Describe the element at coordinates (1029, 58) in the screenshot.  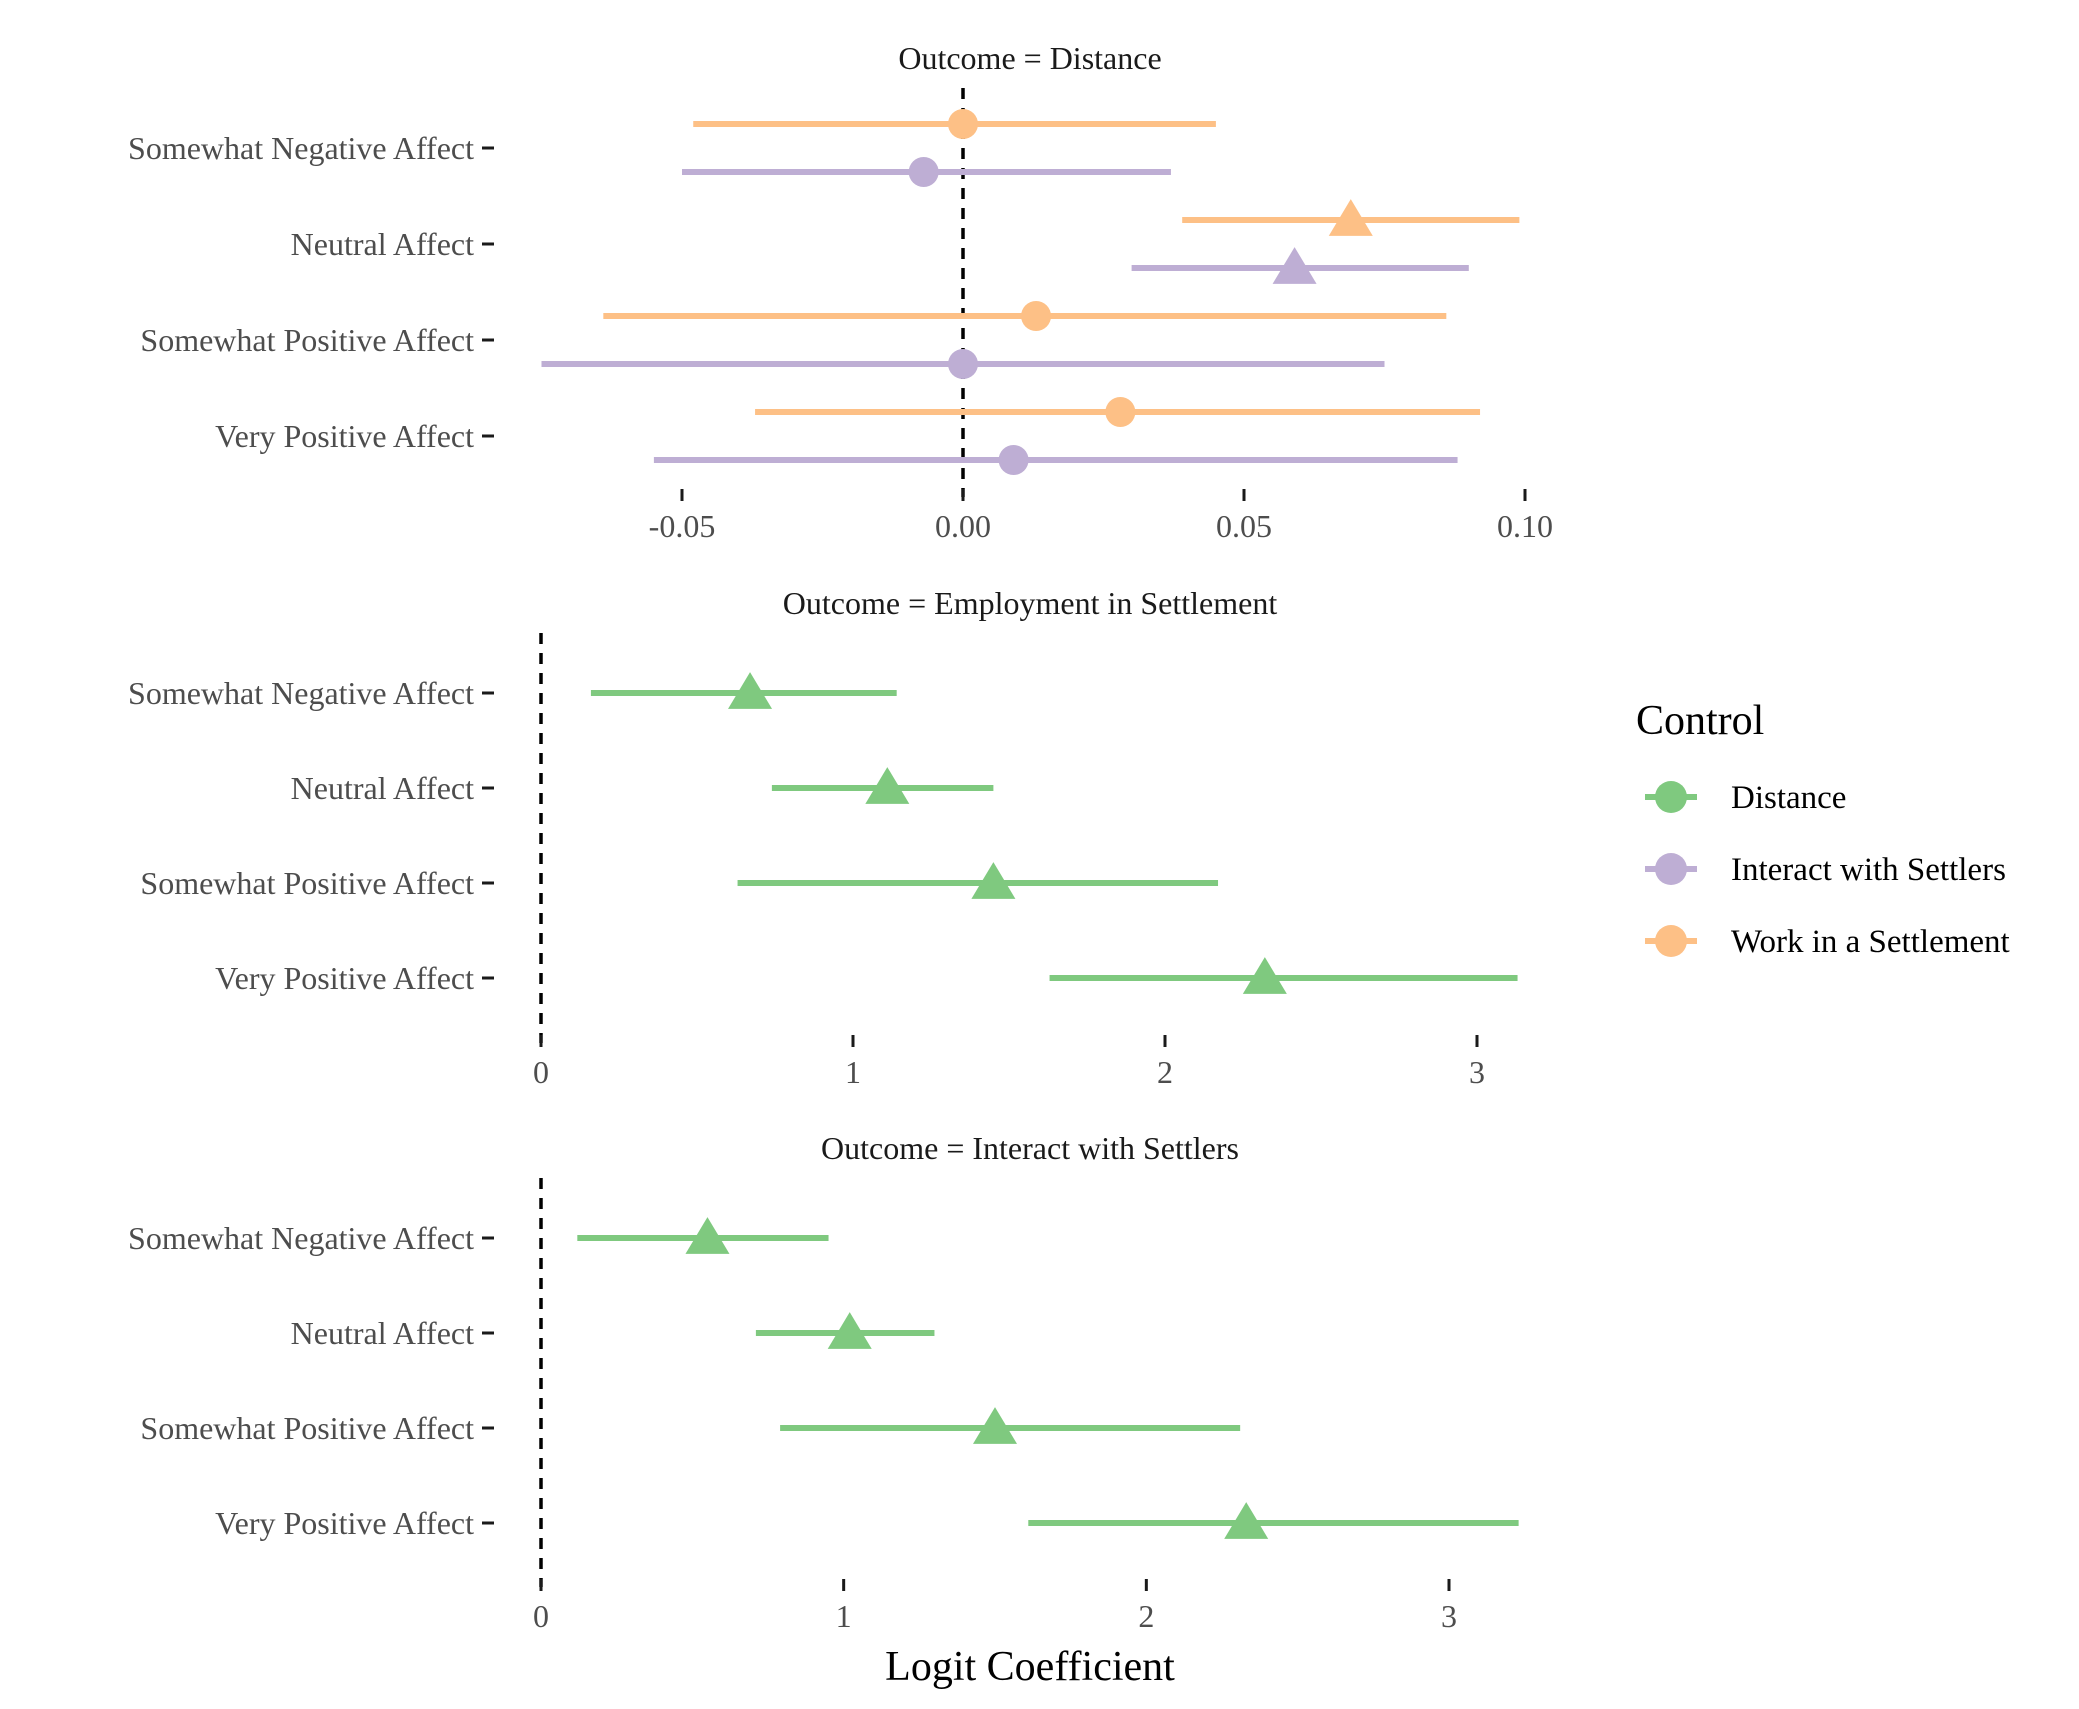
I see `panel-title: Outcome = Distance` at that location.